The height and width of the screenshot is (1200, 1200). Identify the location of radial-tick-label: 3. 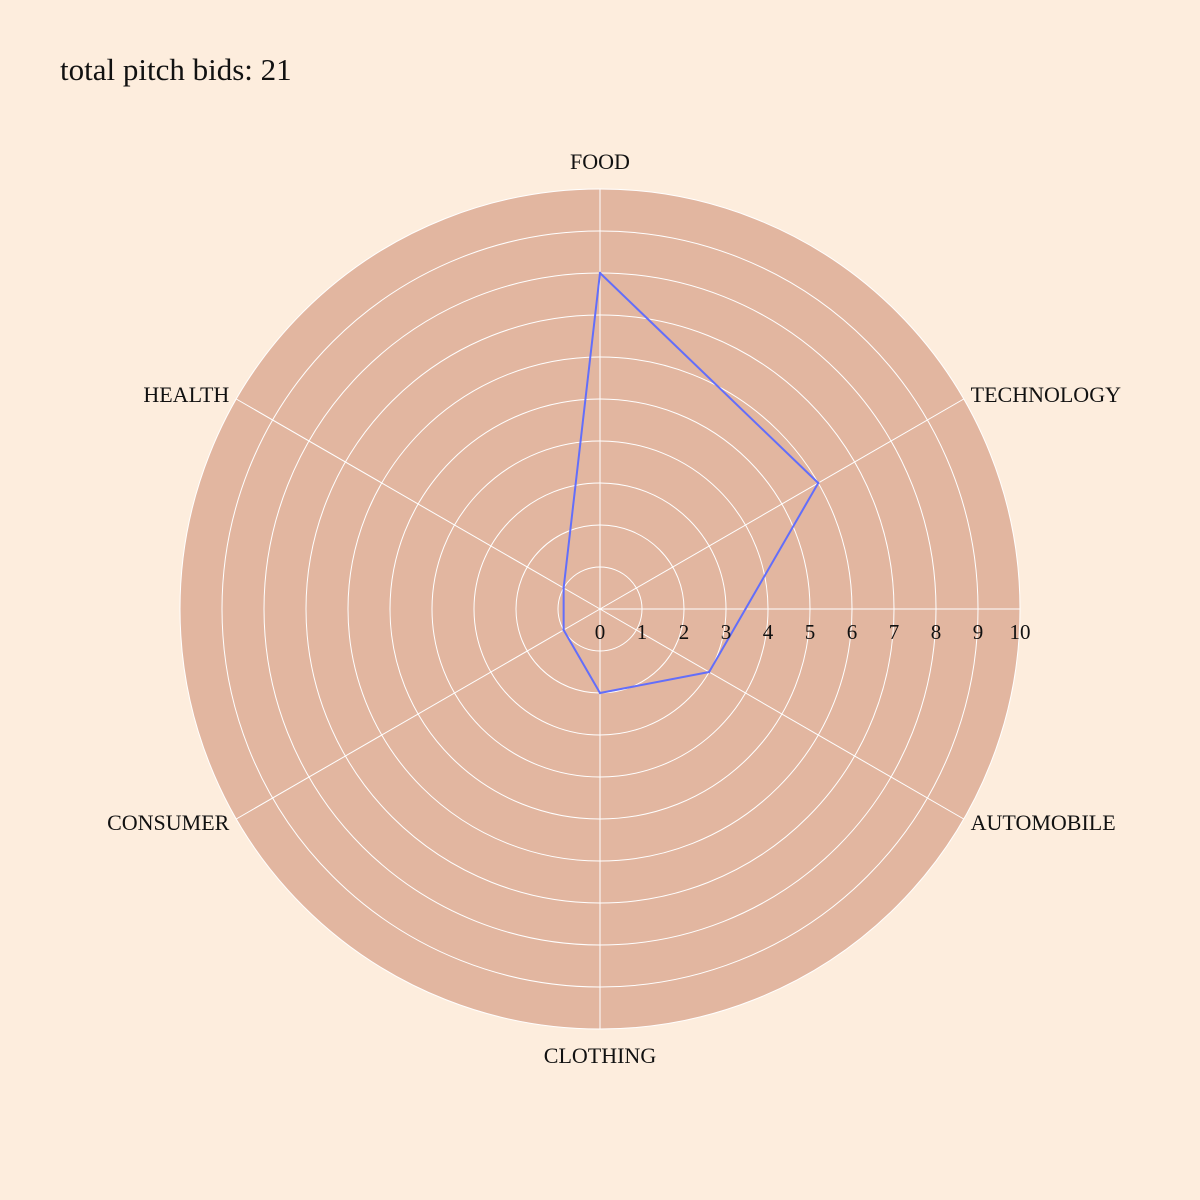
(726, 632).